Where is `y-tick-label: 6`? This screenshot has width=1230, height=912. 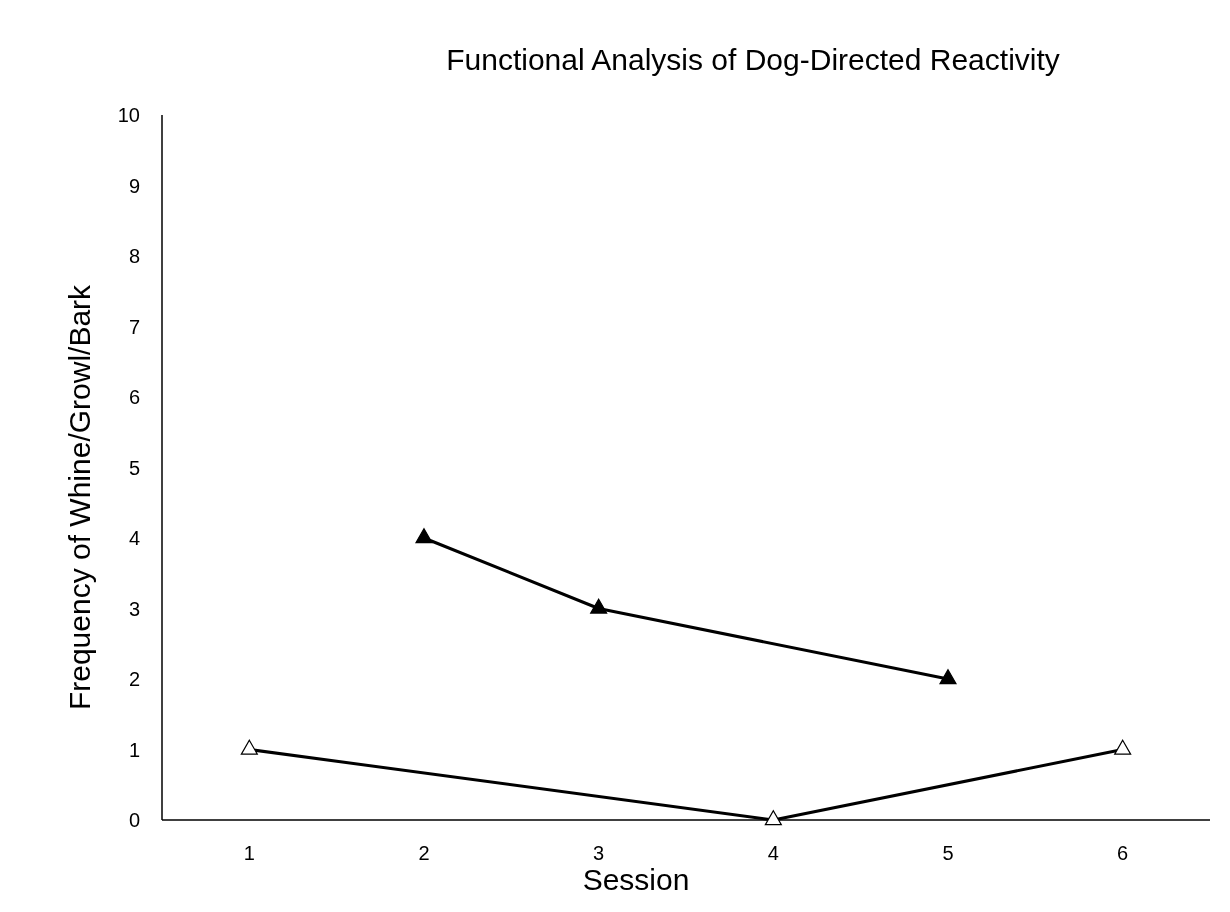
y-tick-label: 6 is located at coordinates (134, 397).